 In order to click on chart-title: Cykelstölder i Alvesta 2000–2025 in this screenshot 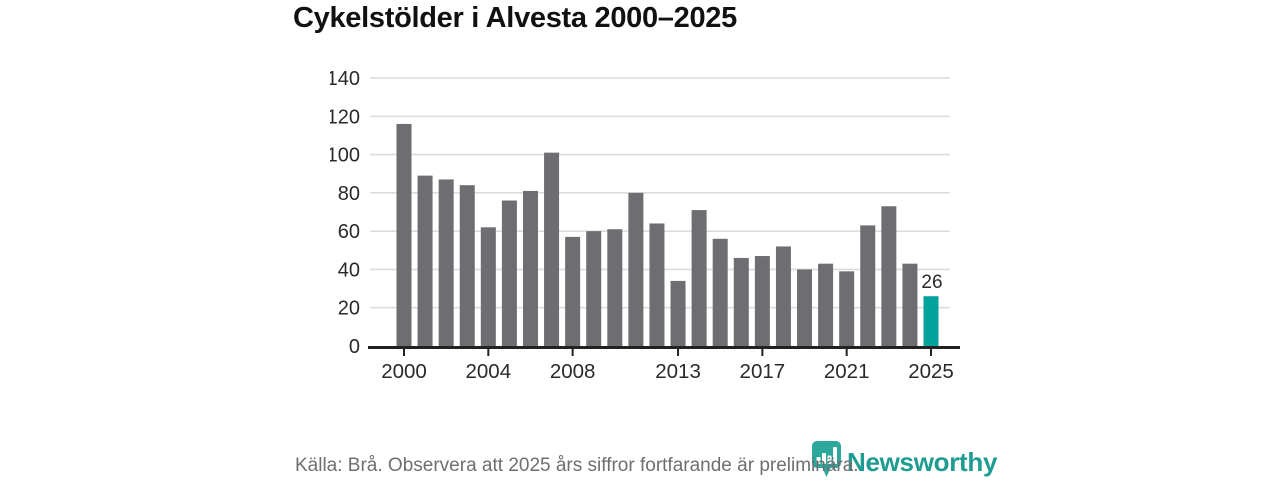, I will do `click(515, 18)`.